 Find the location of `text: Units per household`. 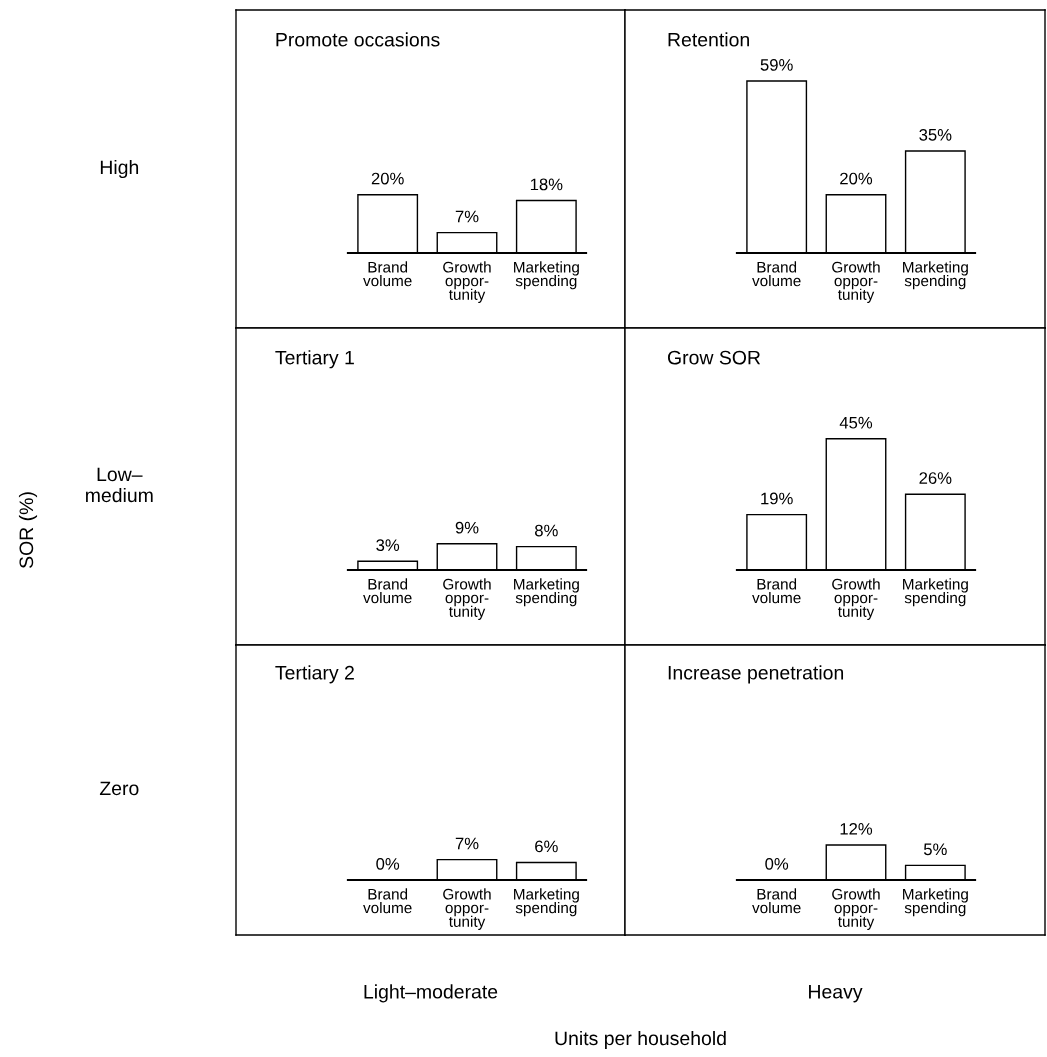

text: Units per household is located at coordinates (640, 1040).